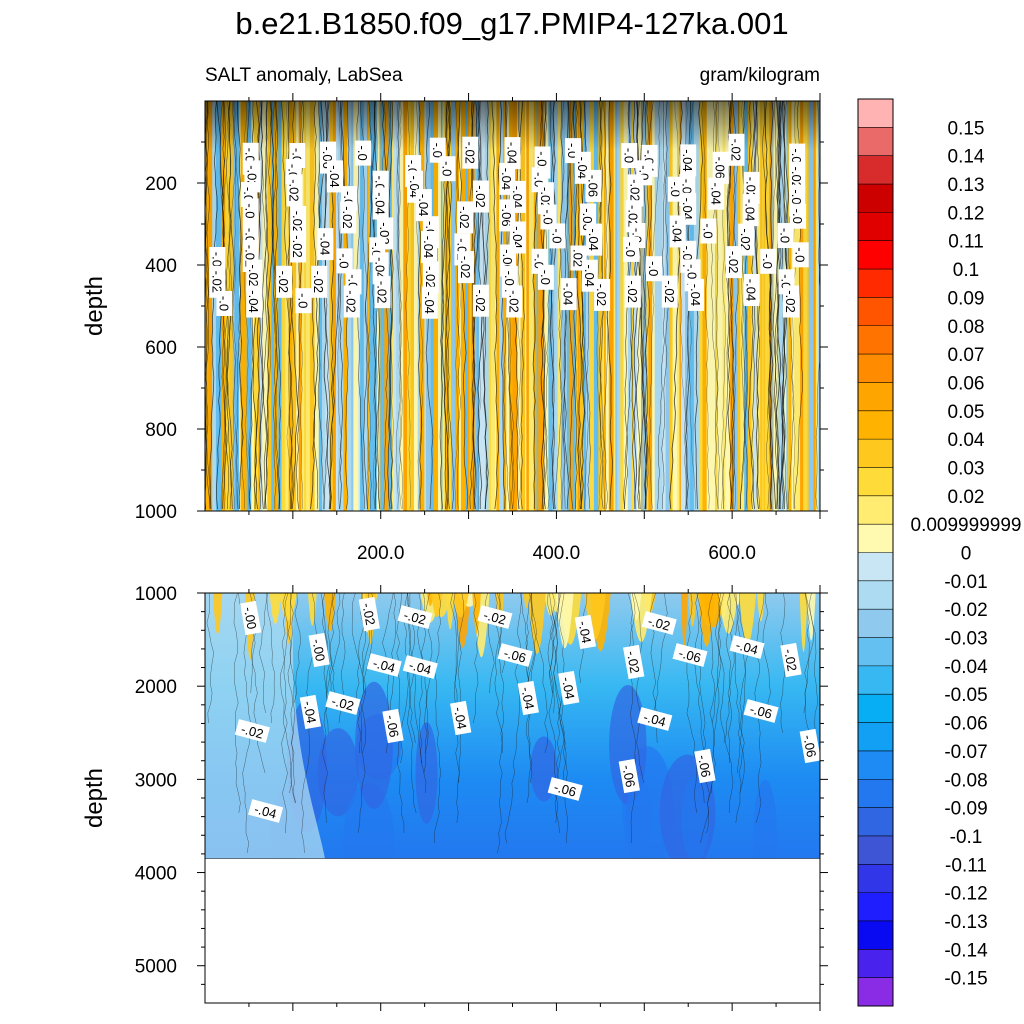 Image resolution: width=1024 pixels, height=1024 pixels. Describe the element at coordinates (161, 266) in the screenshot. I see `upper-y-tick-label: 400` at that location.